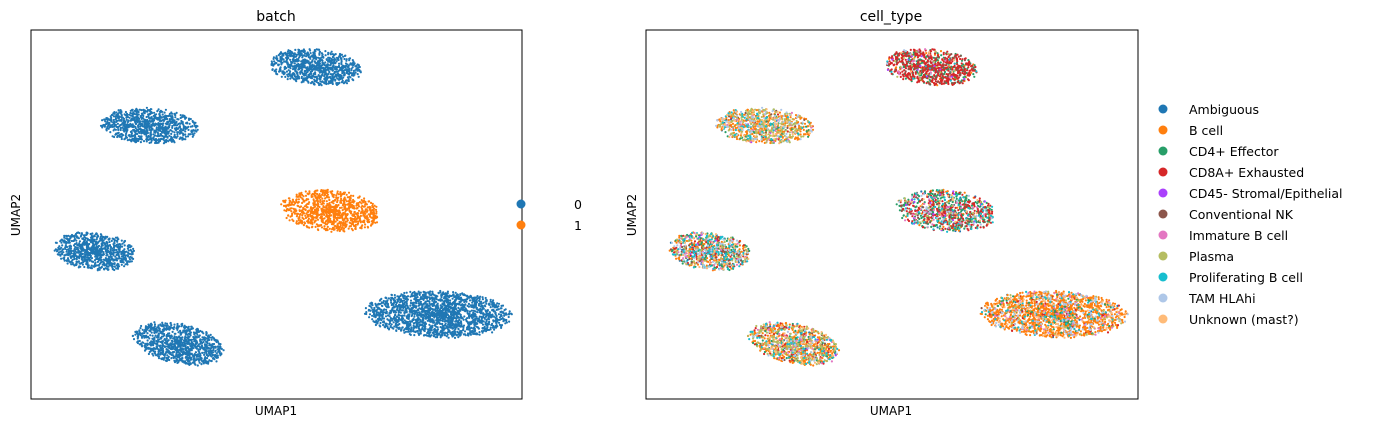  I want to click on legend-label: Plasma, so click(1211, 256).